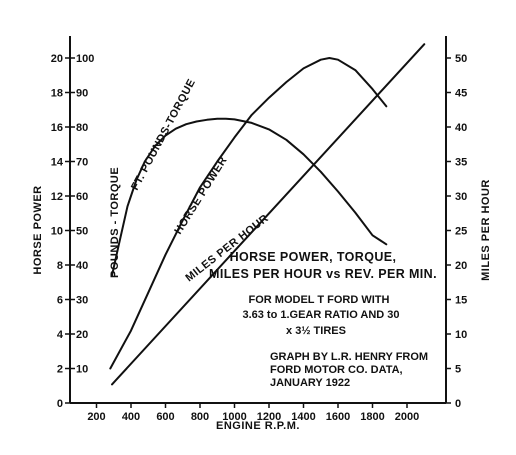 The image size is (516, 455). I want to click on torque-tick-label: 100, so click(85, 59).